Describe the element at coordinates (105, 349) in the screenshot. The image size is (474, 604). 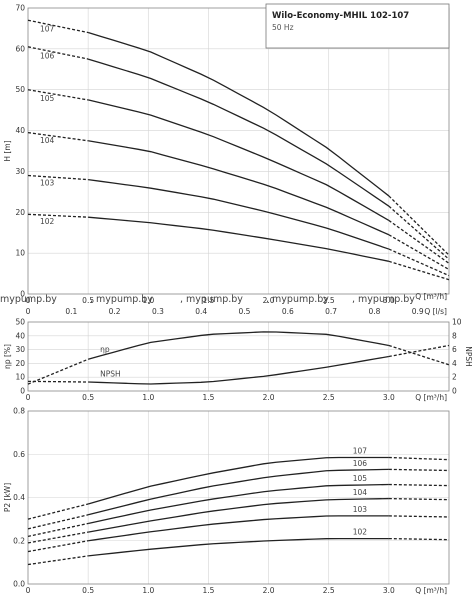
I see `efficiency-curve-label: ηp` at that location.